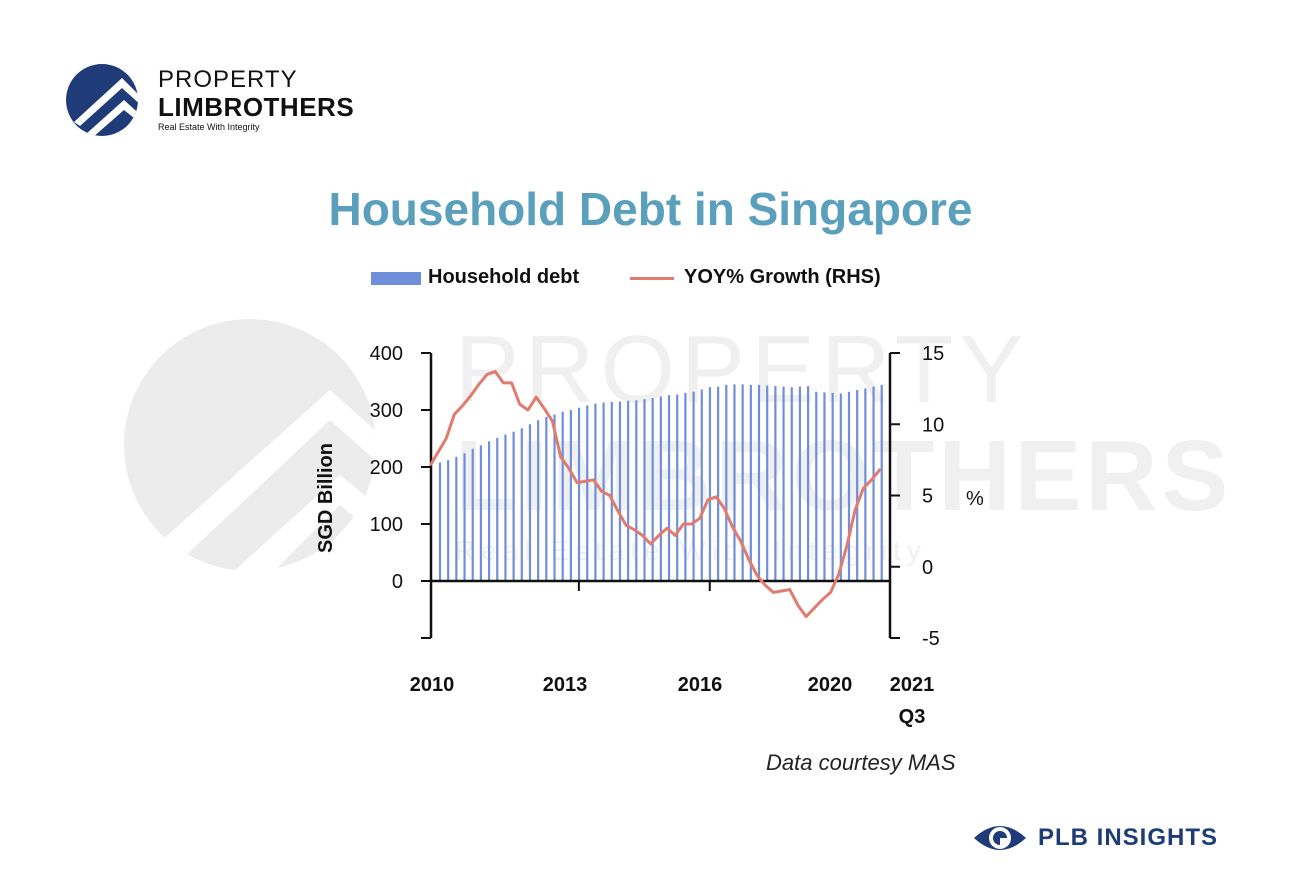 The width and height of the screenshot is (1301, 892). I want to click on x-tick-label: 2013, so click(565, 685).